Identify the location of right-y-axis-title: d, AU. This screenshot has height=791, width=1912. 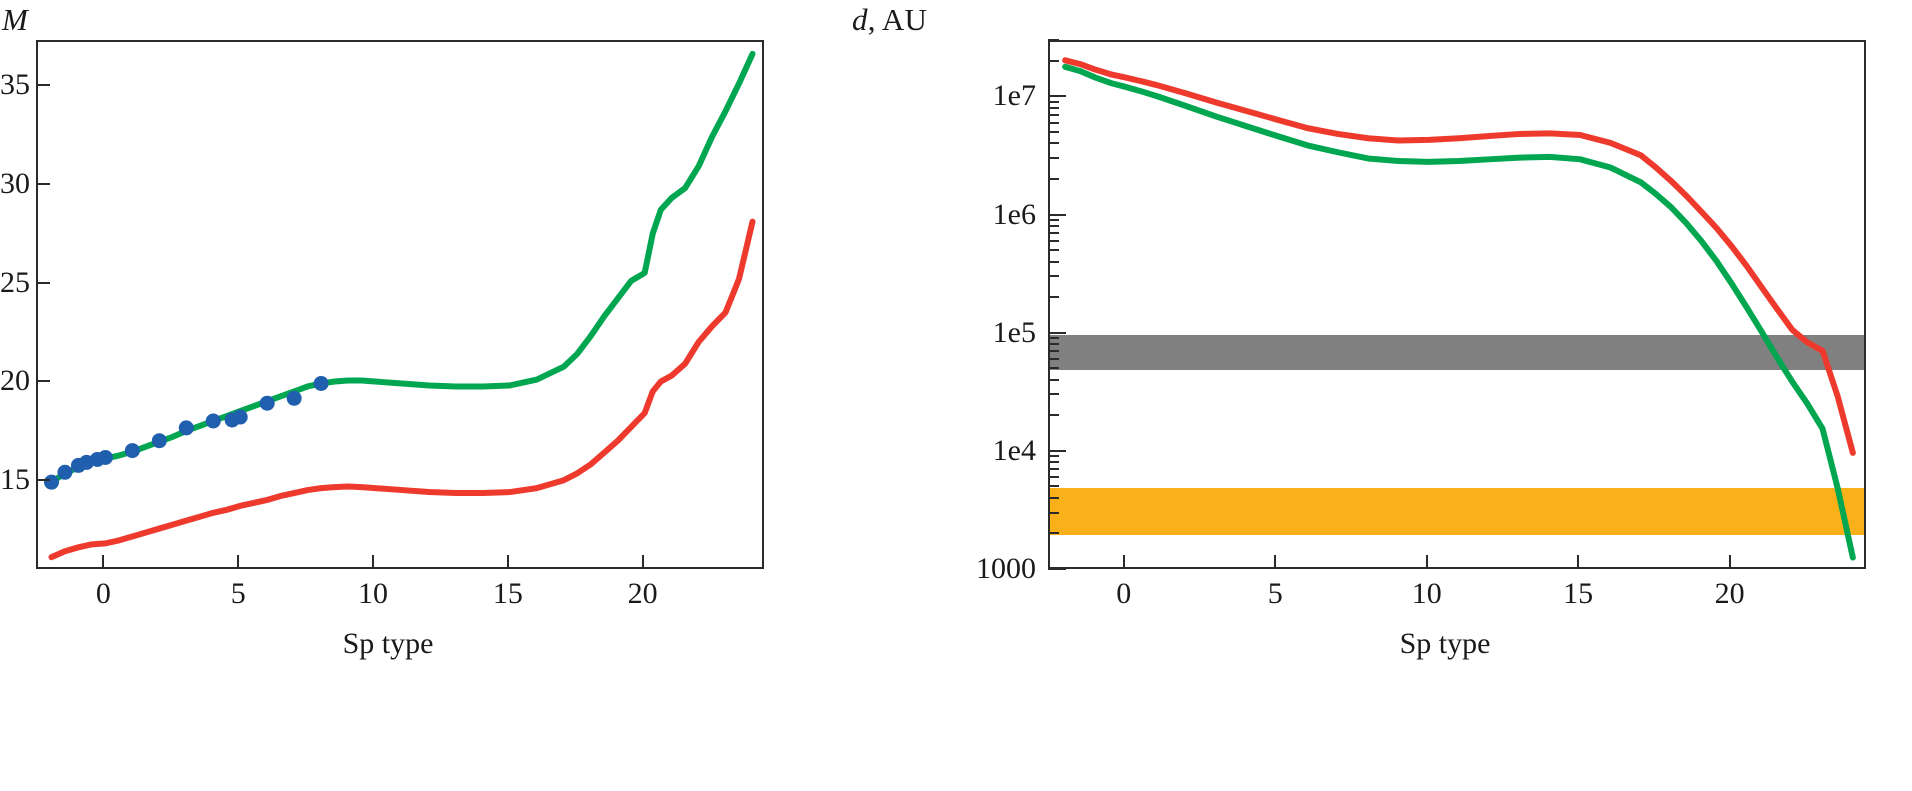
(889, 20).